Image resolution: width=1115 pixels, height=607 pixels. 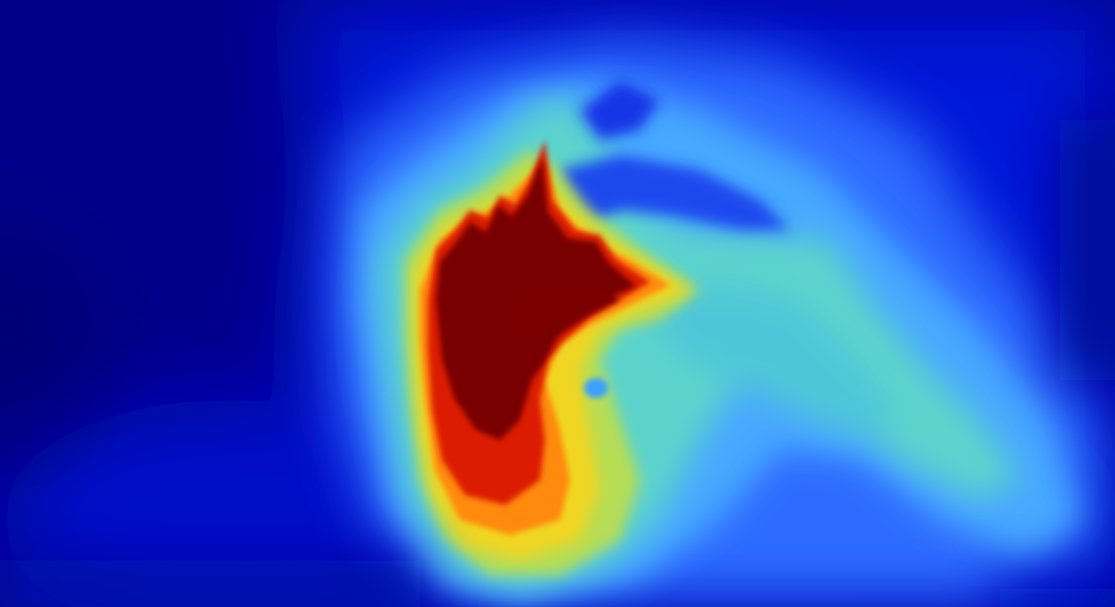 What do you see at coordinates (675, 155) in the screenshot?
I see `blue-tongue-layer` at bounding box center [675, 155].